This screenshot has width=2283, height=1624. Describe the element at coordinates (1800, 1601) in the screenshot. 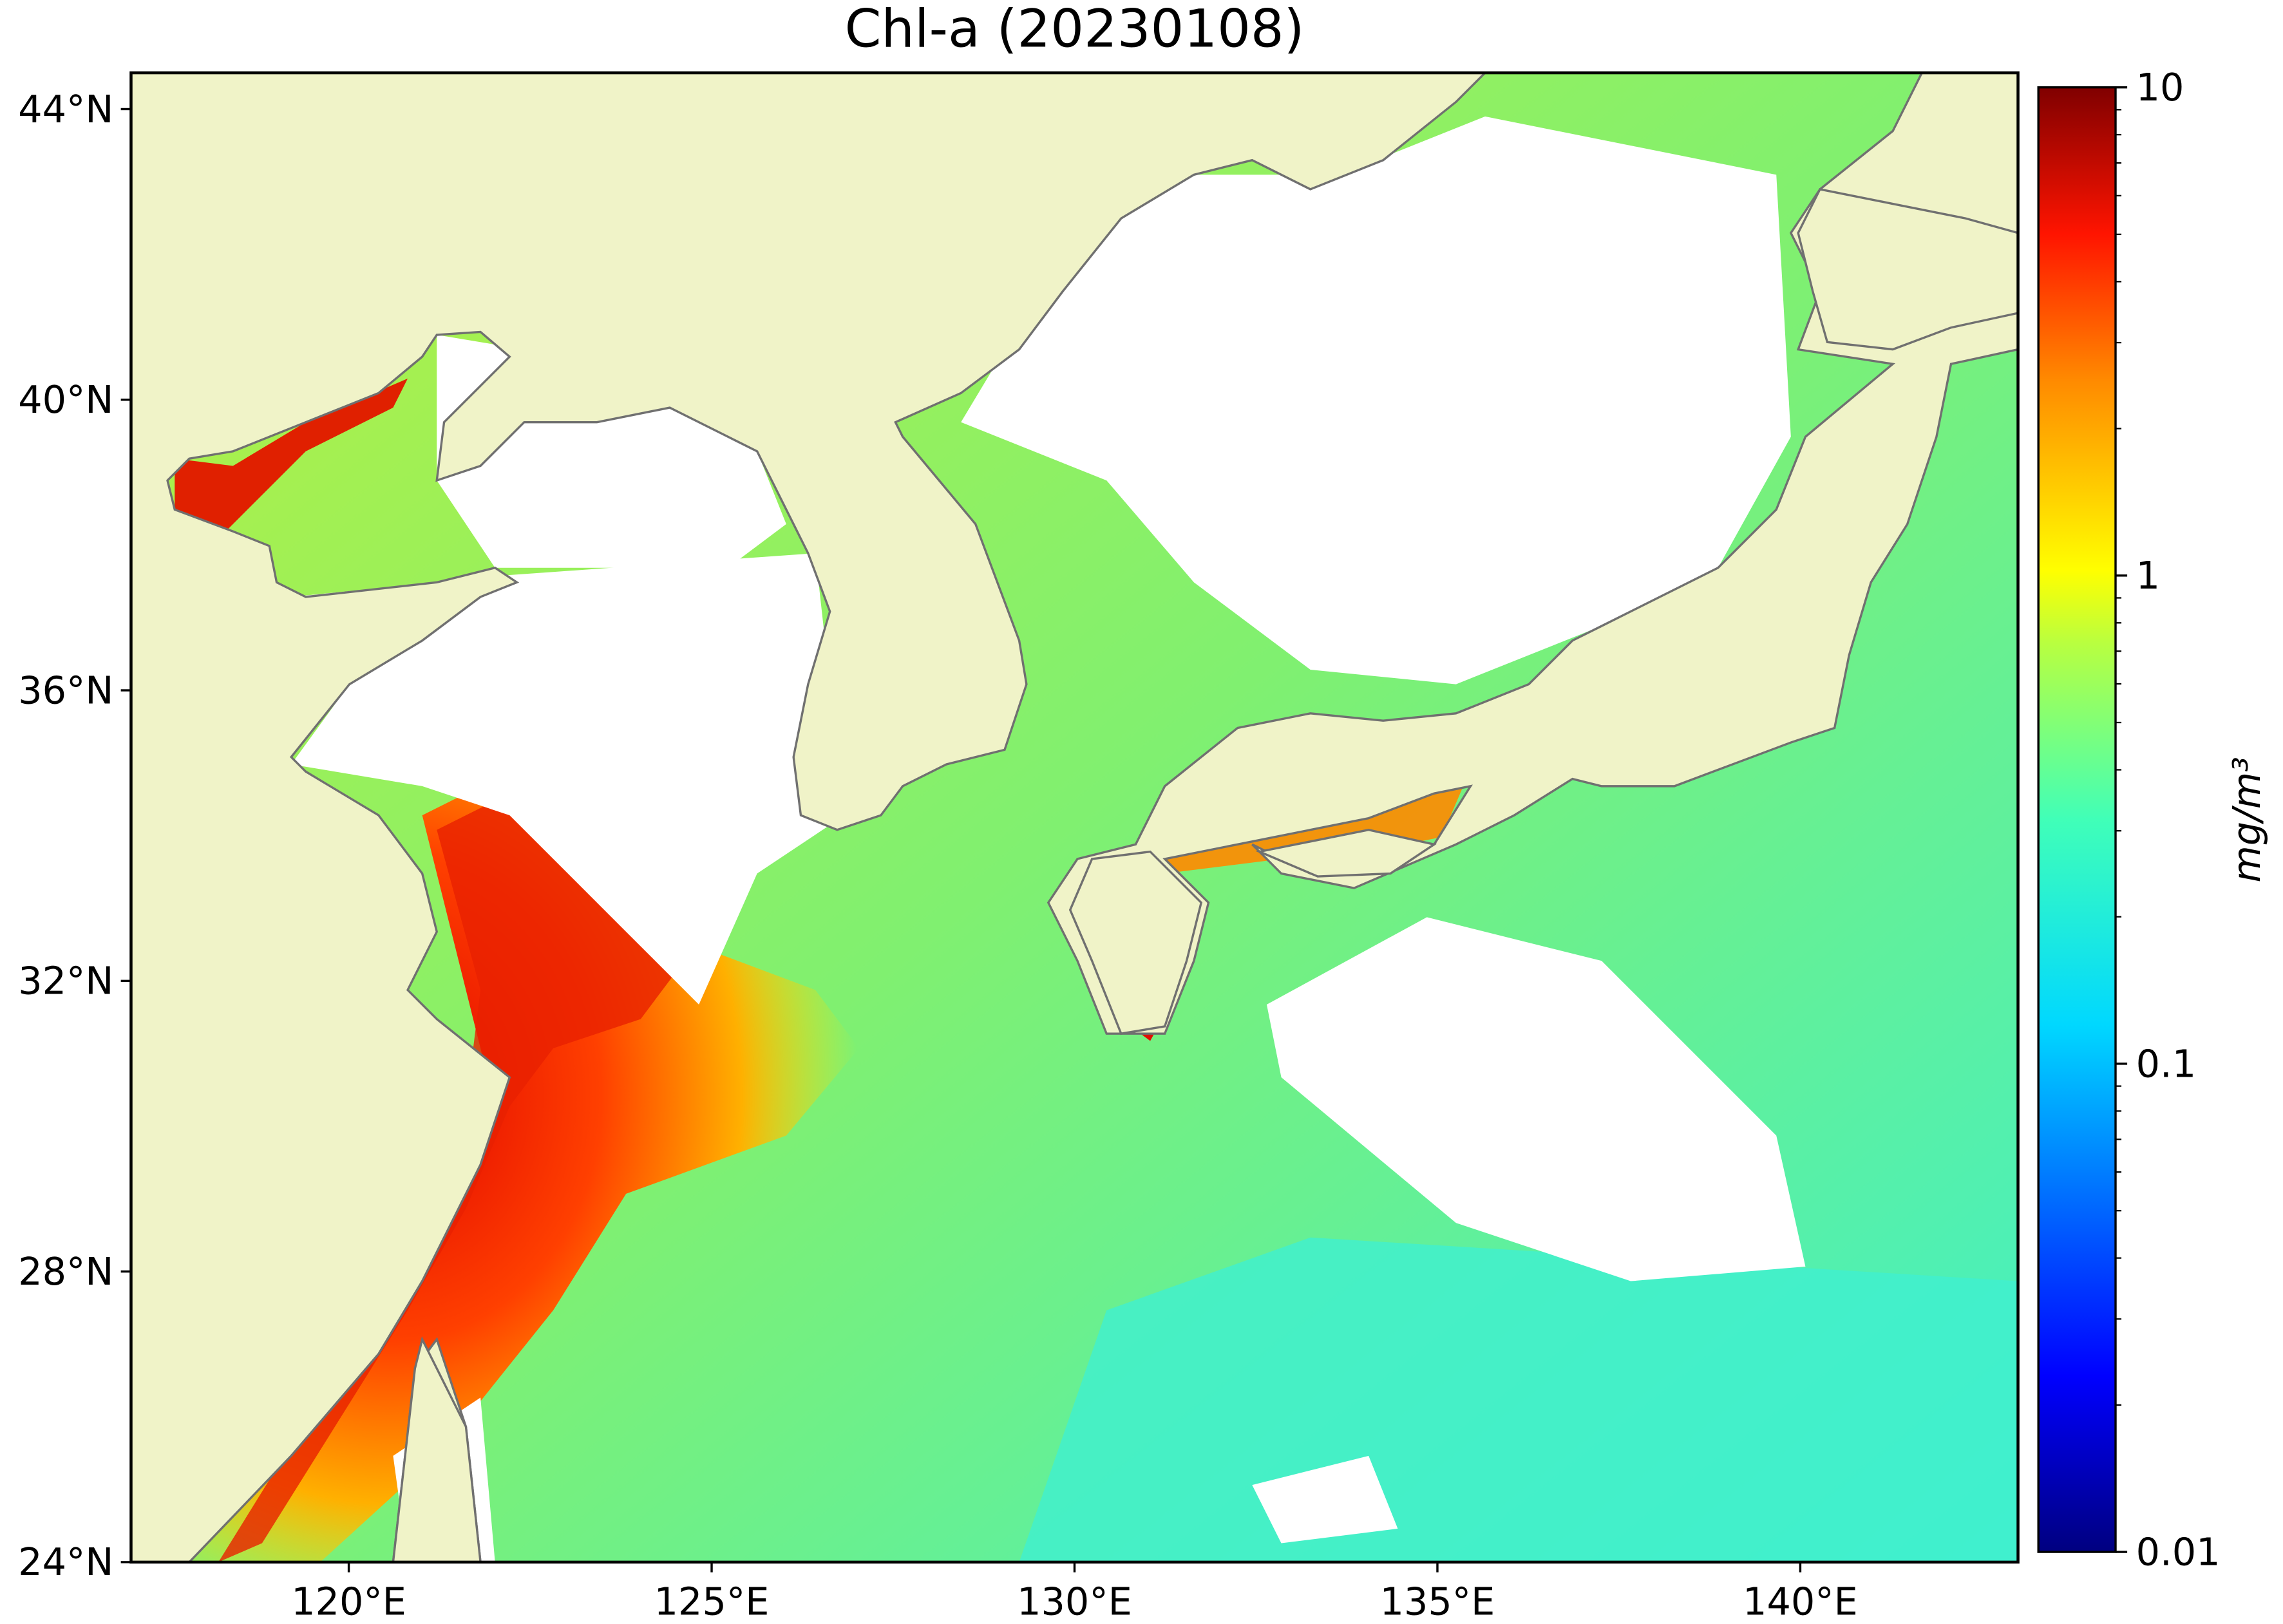

I see `x-tick-label: 140°E` at that location.